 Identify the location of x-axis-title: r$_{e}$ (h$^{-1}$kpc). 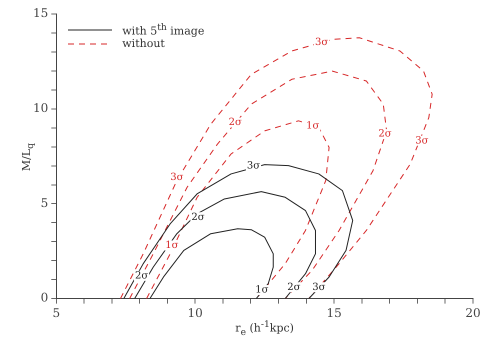
(264, 328).